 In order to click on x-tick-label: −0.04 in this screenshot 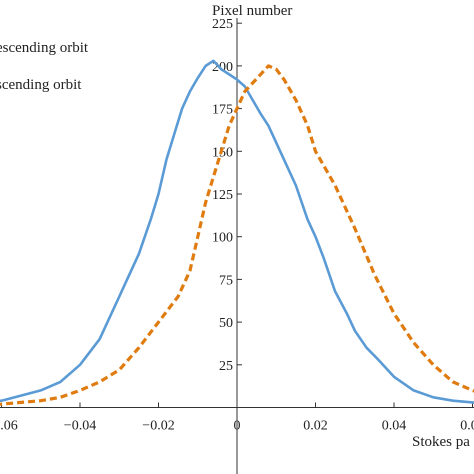, I will do `click(80, 426)`.